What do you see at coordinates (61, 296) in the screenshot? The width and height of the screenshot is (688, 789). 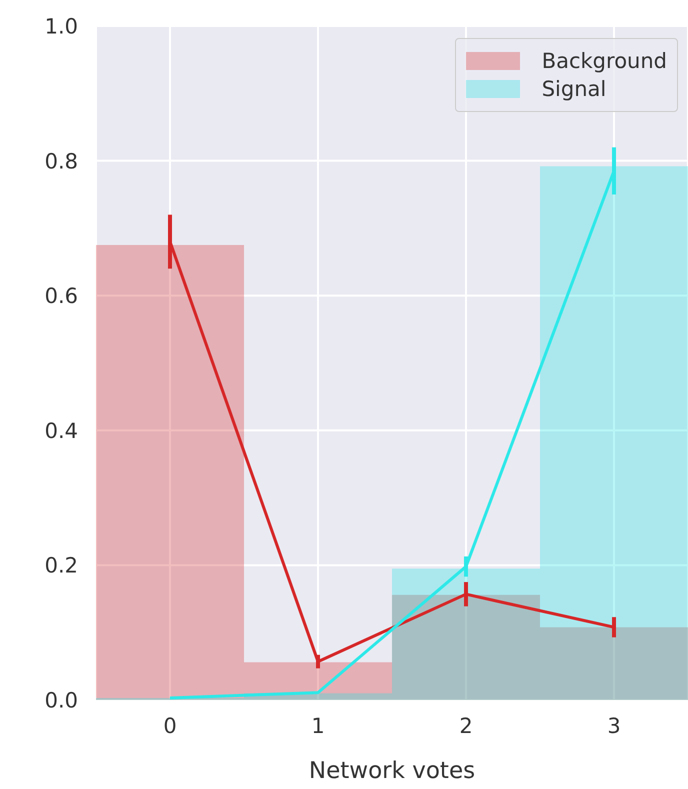 I see `y-tick-label: 0.6` at bounding box center [61, 296].